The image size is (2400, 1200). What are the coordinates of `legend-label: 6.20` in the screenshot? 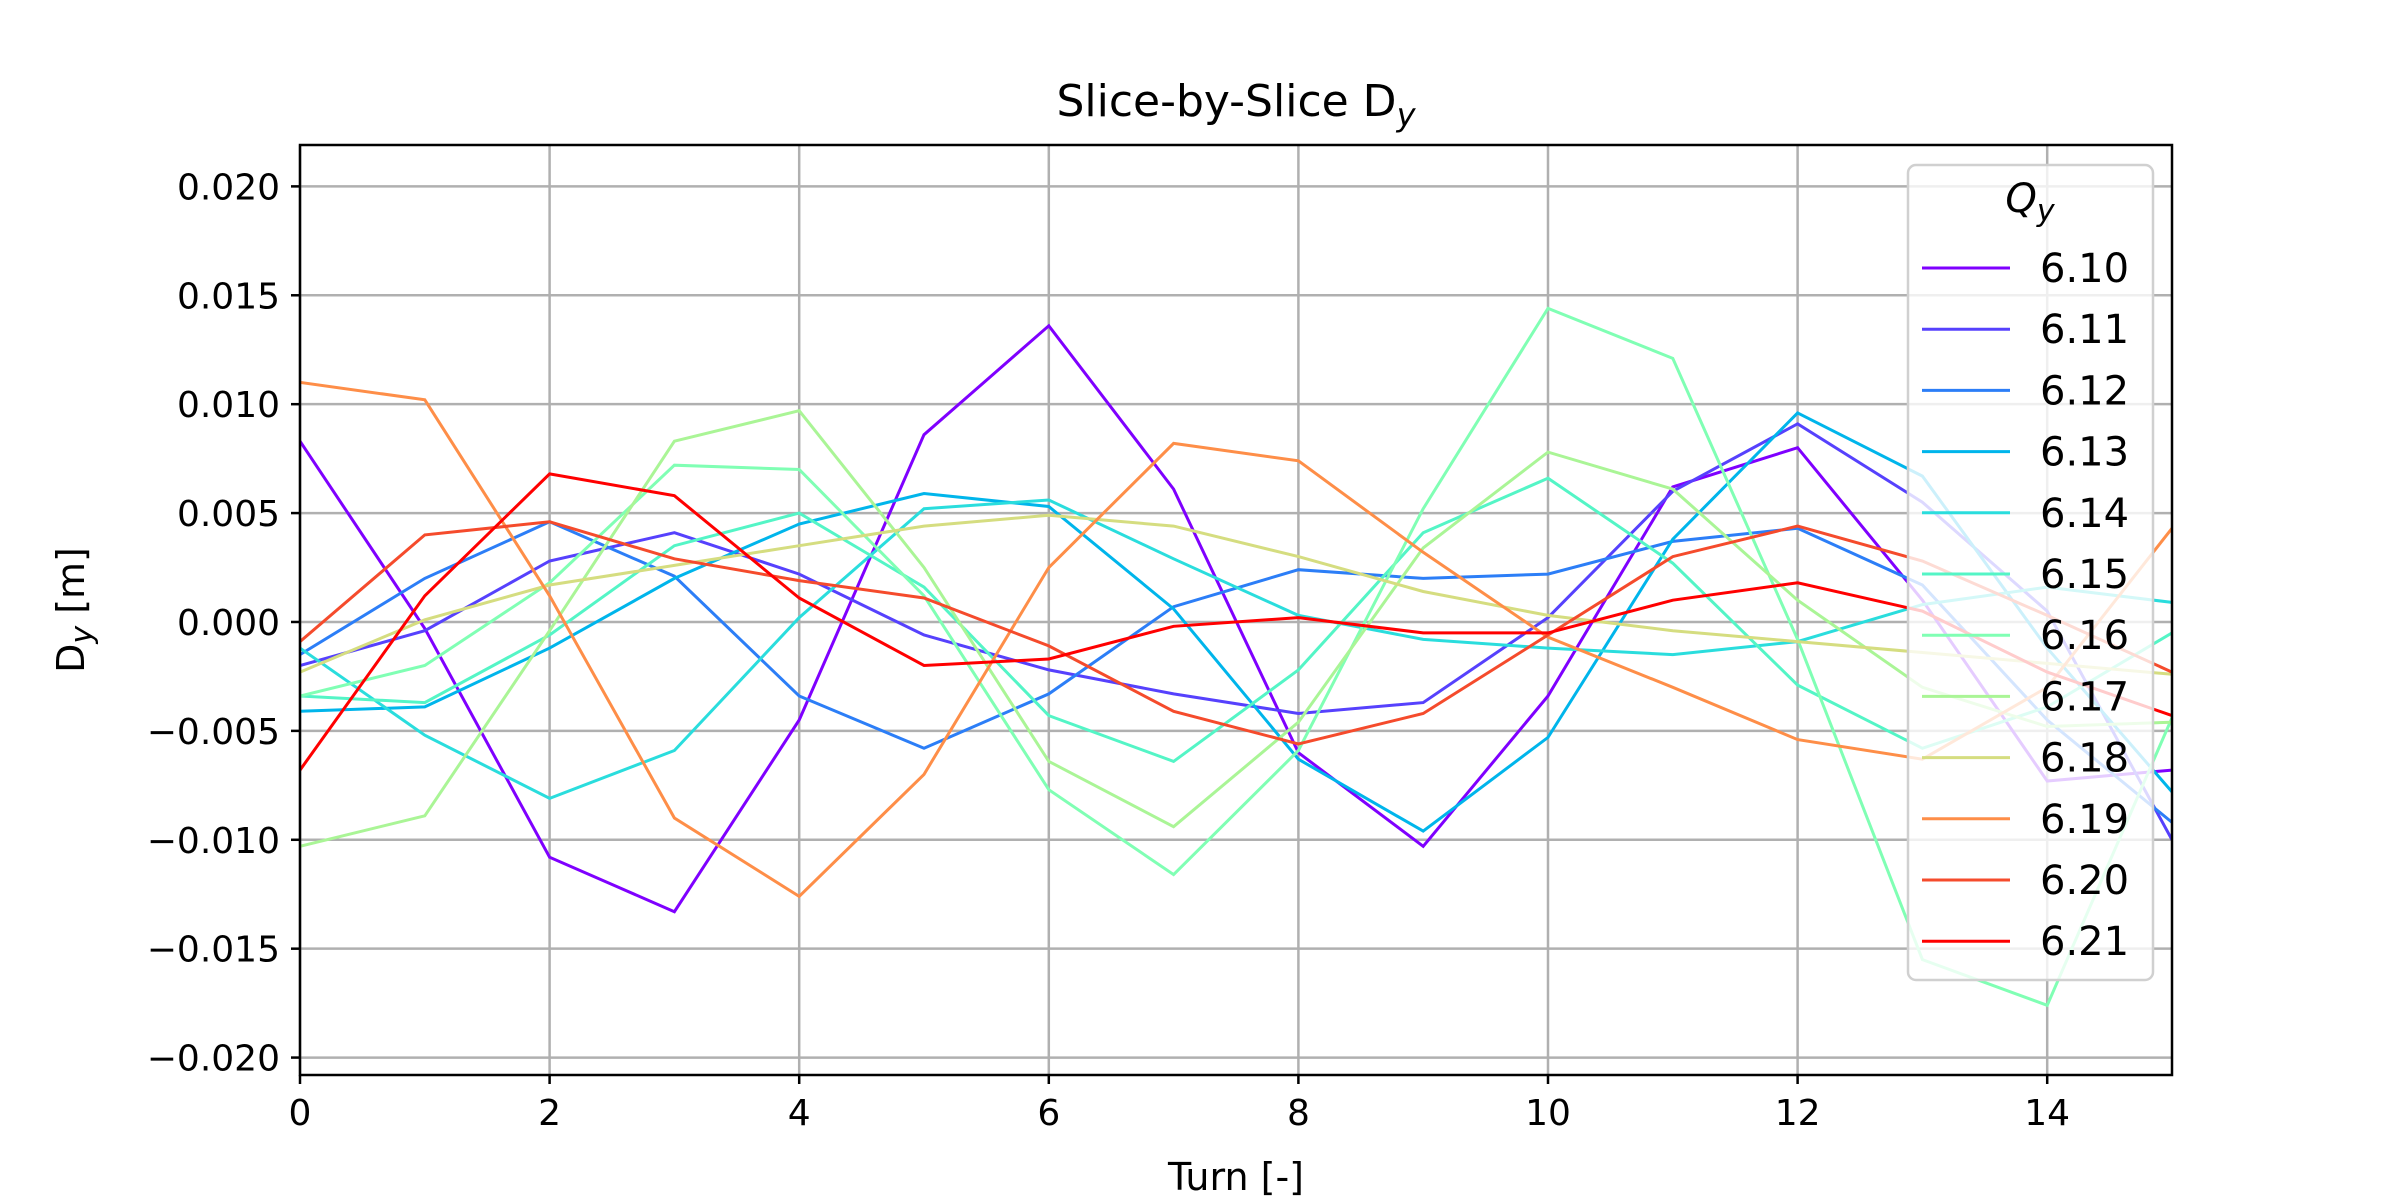 It's located at (2084, 881).